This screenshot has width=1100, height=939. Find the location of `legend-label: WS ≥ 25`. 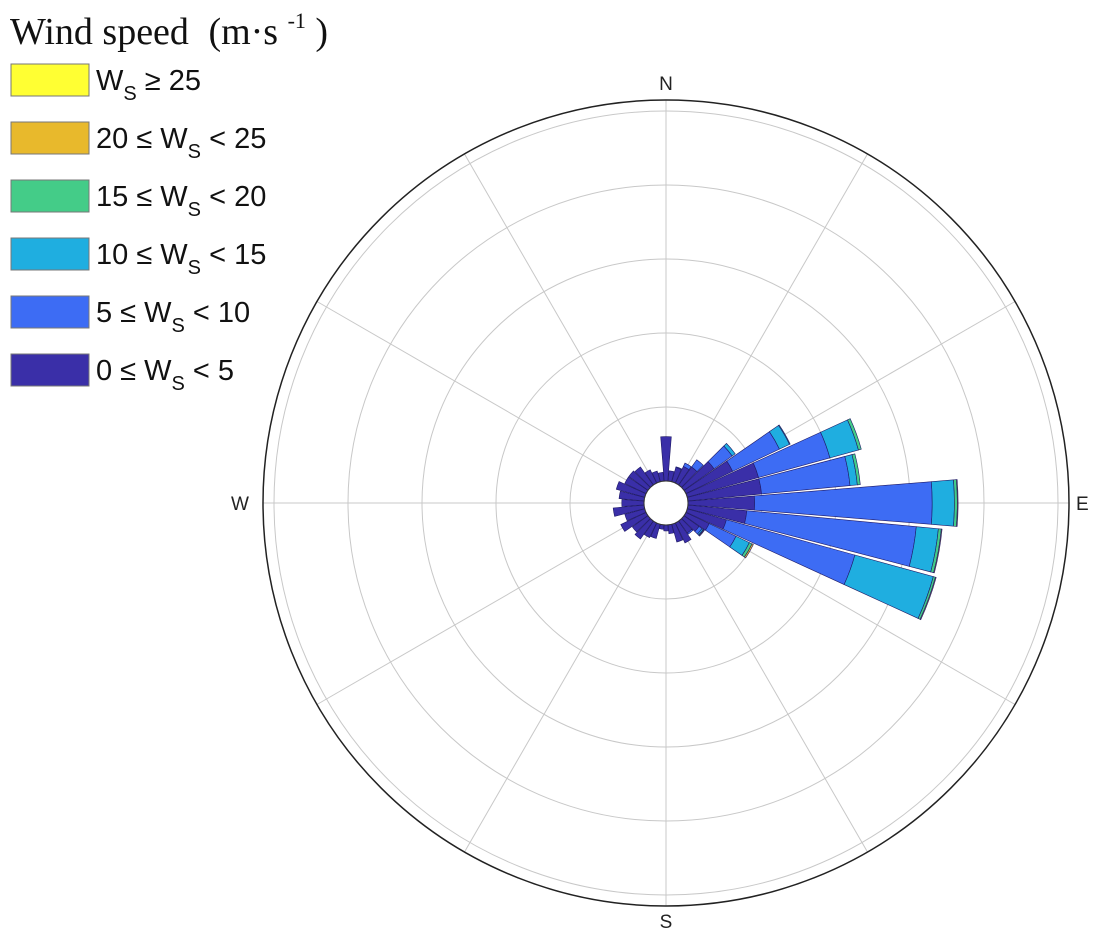

legend-label: WS ≥ 25 is located at coordinates (148, 85).